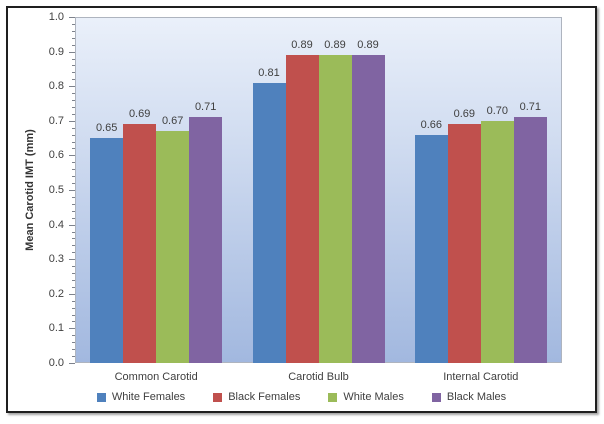  Describe the element at coordinates (56, 51) in the screenshot. I see `y-tick-label: 0.9` at that location.